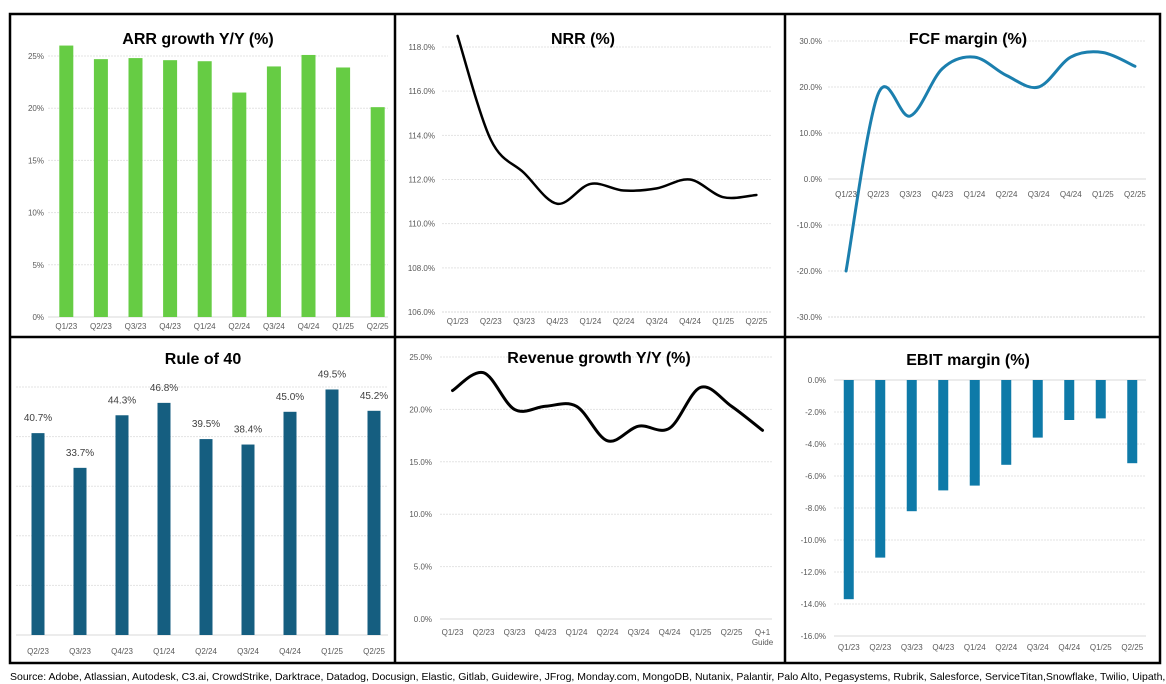 This screenshot has width=1166, height=684. What do you see at coordinates (38, 418) in the screenshot?
I see `data-label: 40.7%` at bounding box center [38, 418].